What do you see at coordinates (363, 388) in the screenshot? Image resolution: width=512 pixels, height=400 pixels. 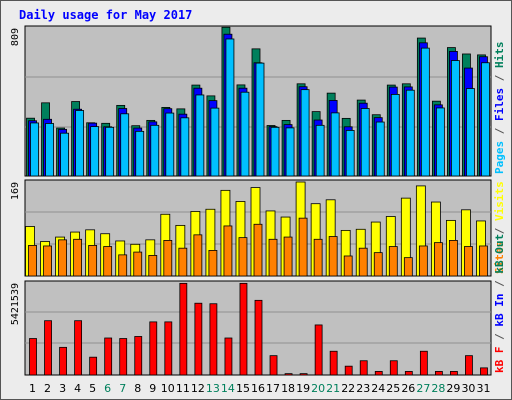 I see `x-tick-label: 23` at bounding box center [363, 388].